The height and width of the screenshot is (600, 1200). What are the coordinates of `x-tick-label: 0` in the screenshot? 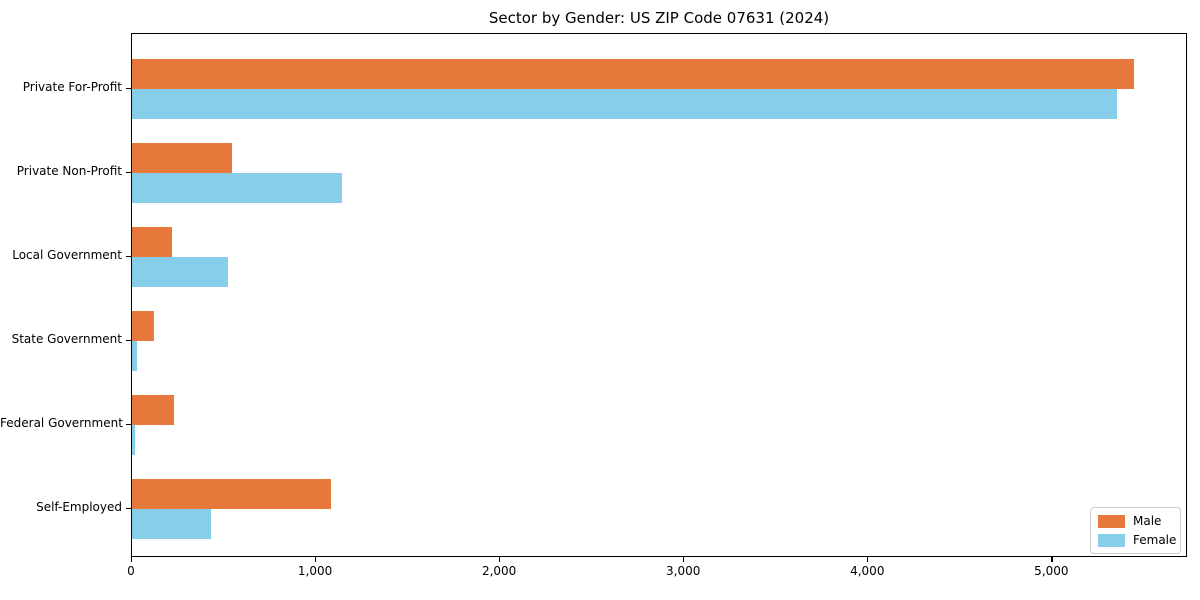 It's located at (131, 571).